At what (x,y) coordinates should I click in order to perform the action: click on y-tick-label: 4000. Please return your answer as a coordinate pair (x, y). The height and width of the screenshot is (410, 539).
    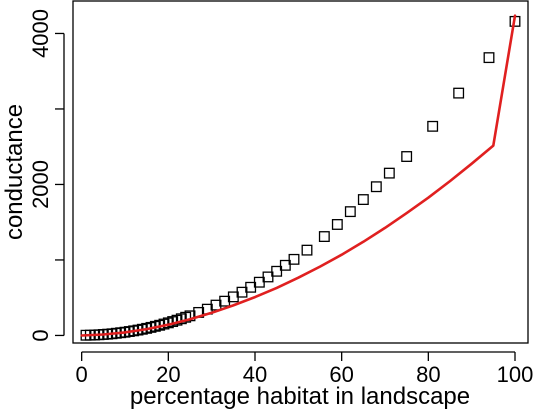
    Looking at the image, I should click on (40, 33).